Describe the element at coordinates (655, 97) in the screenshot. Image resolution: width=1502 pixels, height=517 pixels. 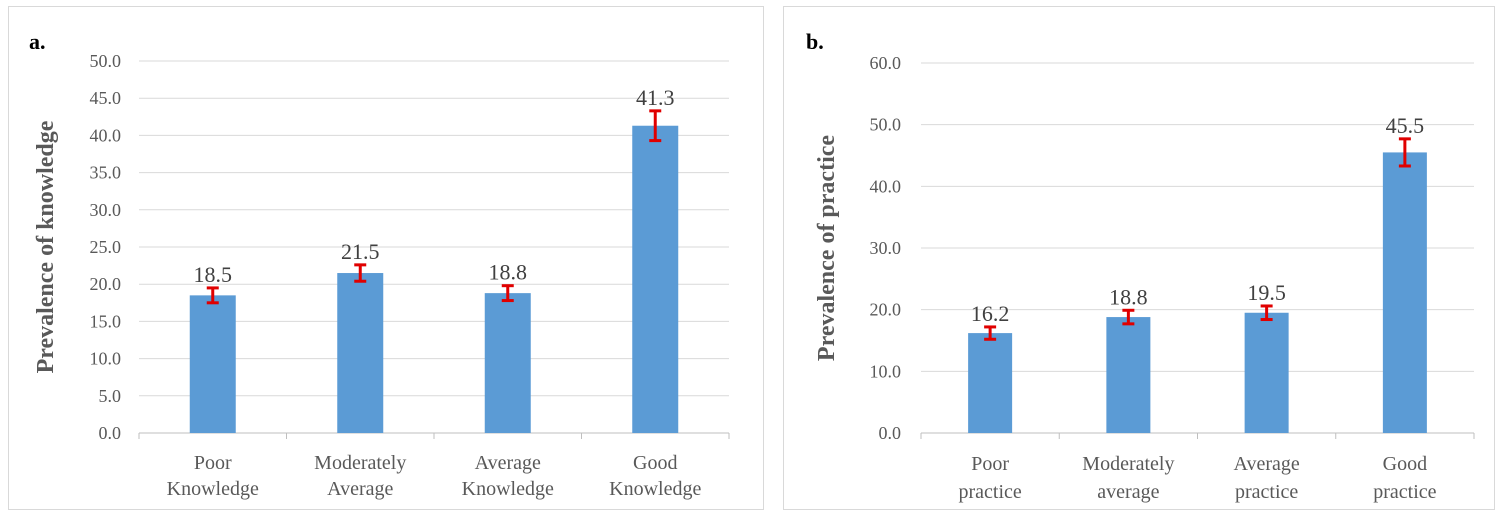
I see `data-label: 41.3` at that location.